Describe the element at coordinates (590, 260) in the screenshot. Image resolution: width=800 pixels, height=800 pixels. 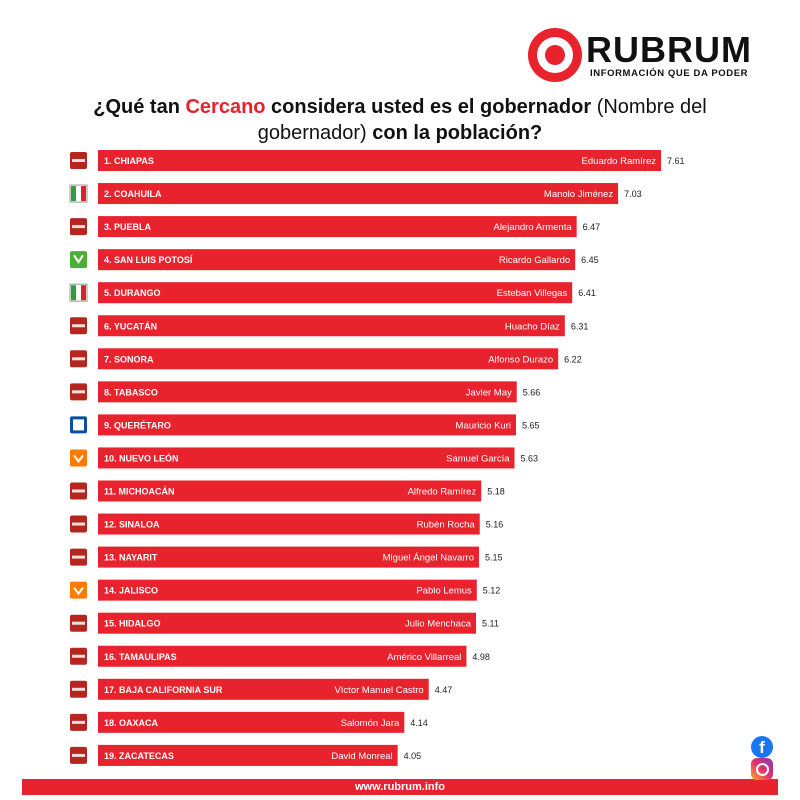
I see `value-label: 6.45` at that location.